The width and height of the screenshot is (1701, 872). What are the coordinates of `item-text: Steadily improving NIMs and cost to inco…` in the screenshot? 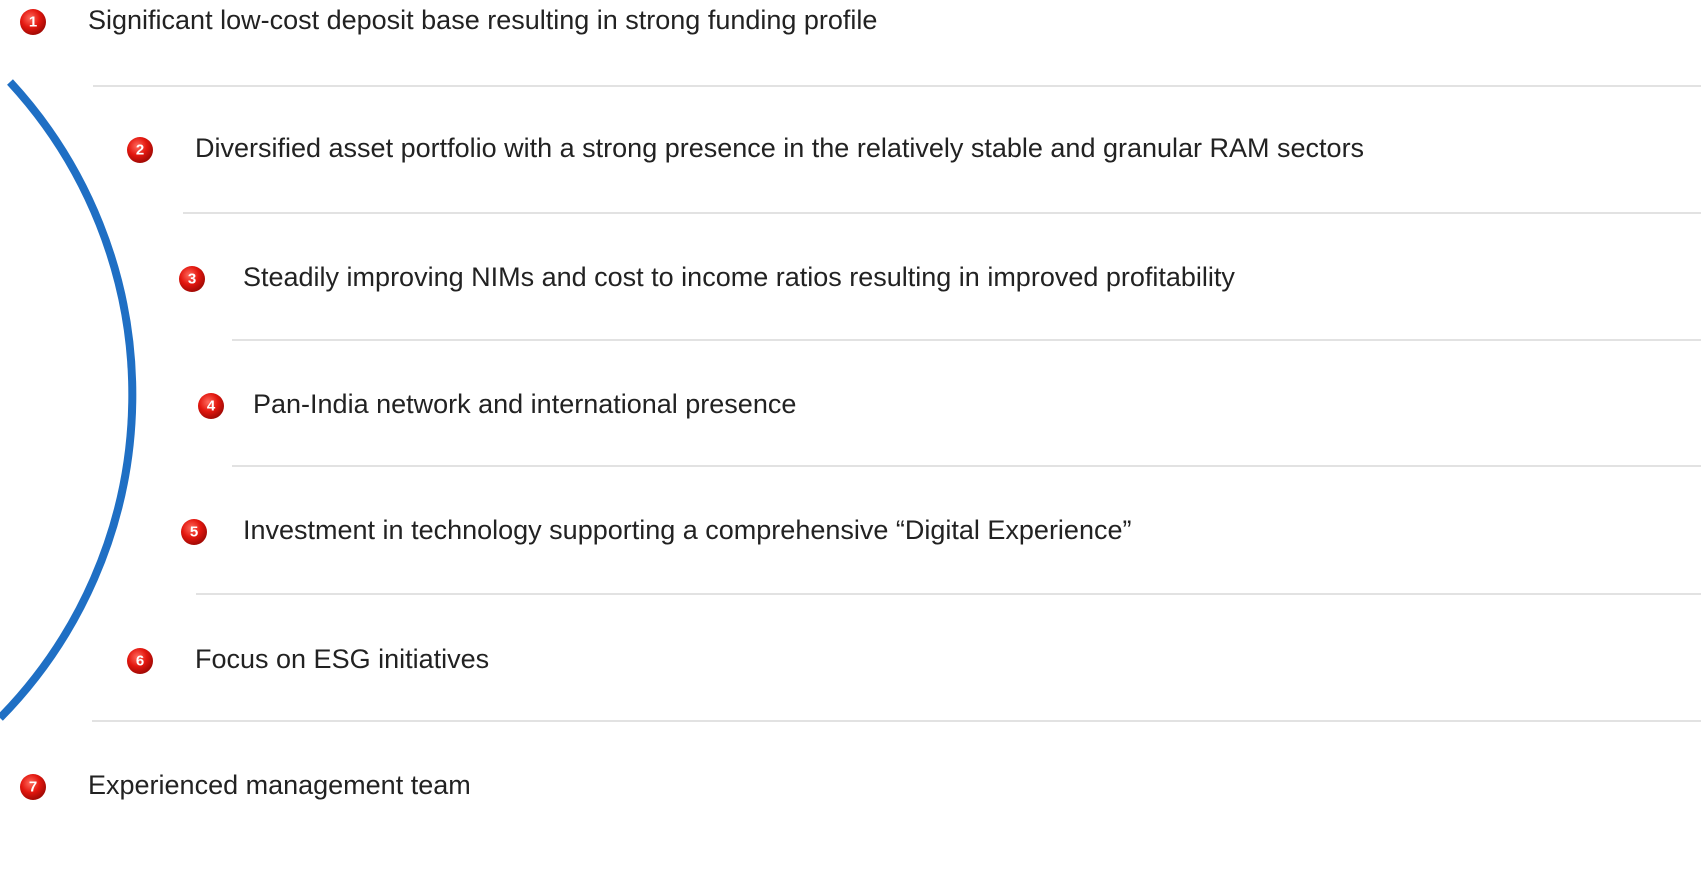 It's located at (739, 277).